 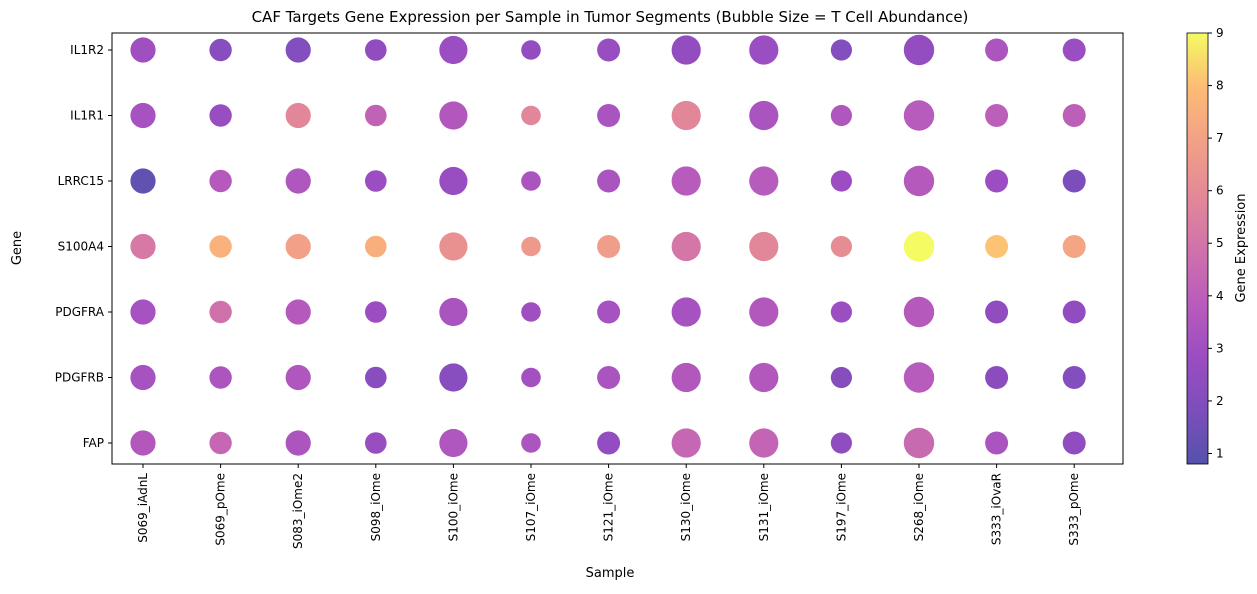 I want to click on bubble-PDGFRA-S083_iOme2, so click(x=298, y=312).